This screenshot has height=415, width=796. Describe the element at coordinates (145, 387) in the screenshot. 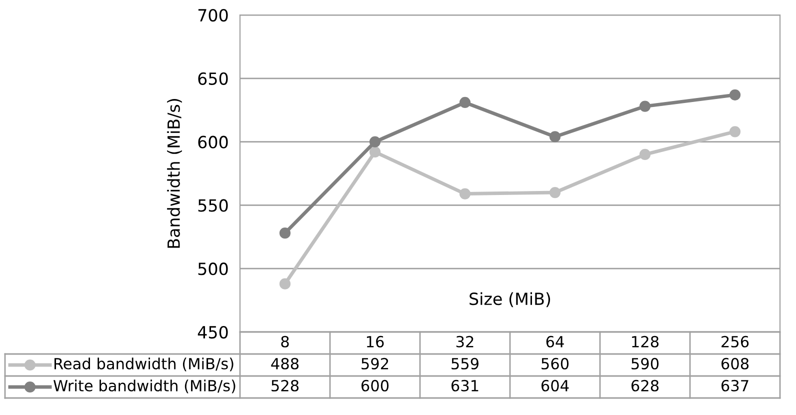

I see `legend-label: Write bandwidth (MiB/s)` at that location.